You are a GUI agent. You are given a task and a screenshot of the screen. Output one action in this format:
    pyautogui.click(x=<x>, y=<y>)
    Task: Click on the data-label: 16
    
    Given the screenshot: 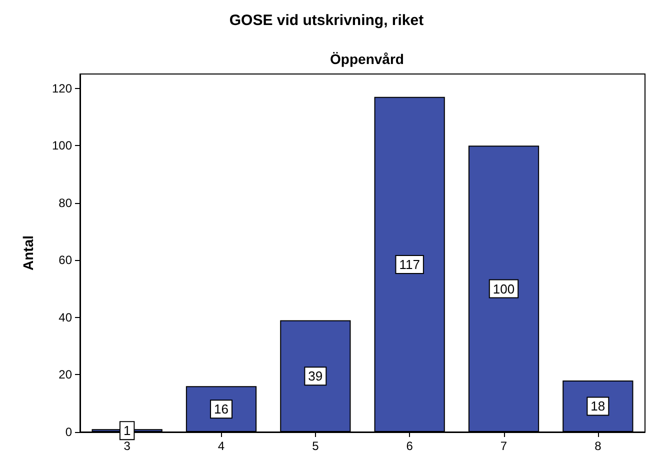 What is the action you would take?
    pyautogui.click(x=221, y=409)
    